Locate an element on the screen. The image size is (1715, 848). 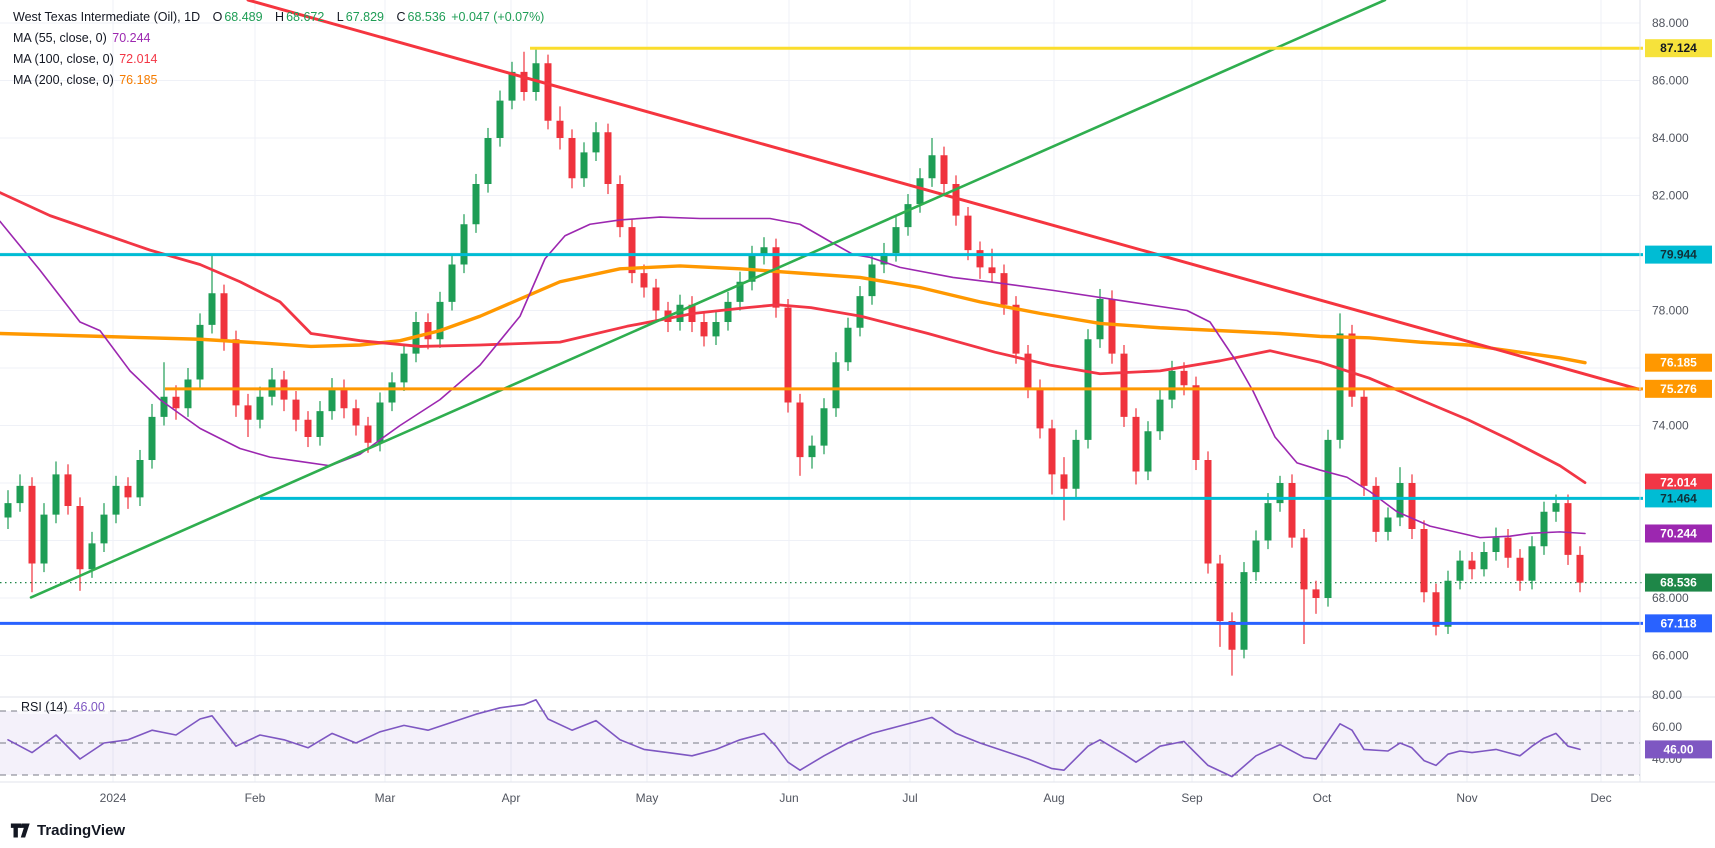
time-axis-label: Mar is located at coordinates (385, 798).